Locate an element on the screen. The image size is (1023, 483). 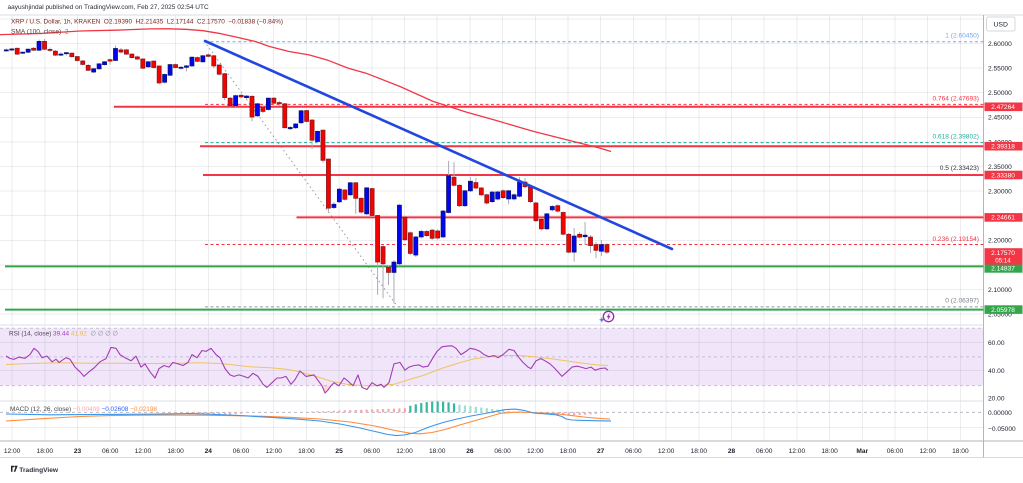
svg-text: 2.45000 is located at coordinates (1000, 118).